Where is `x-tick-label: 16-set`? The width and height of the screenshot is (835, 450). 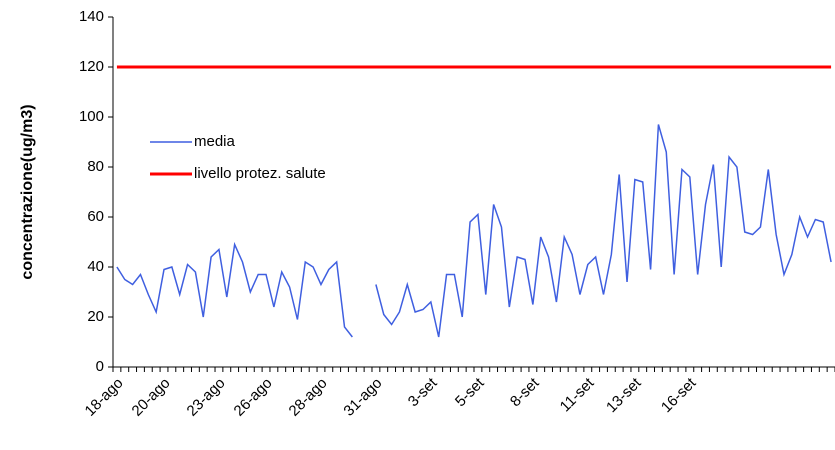
x-tick-label: 16-set is located at coordinates (679, 395).